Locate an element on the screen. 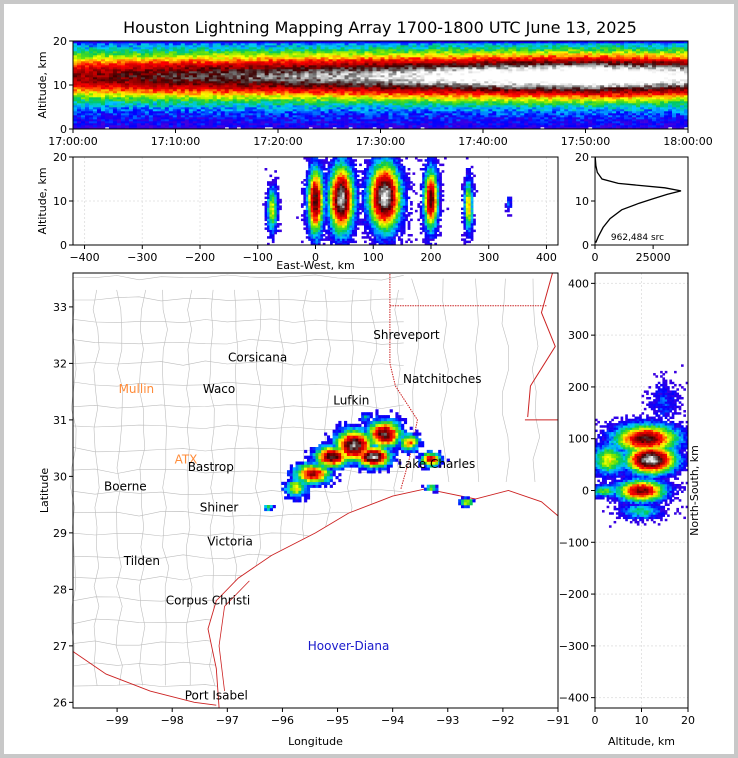  city-label-port-isabel: Port Isabel is located at coordinates (216, 696).